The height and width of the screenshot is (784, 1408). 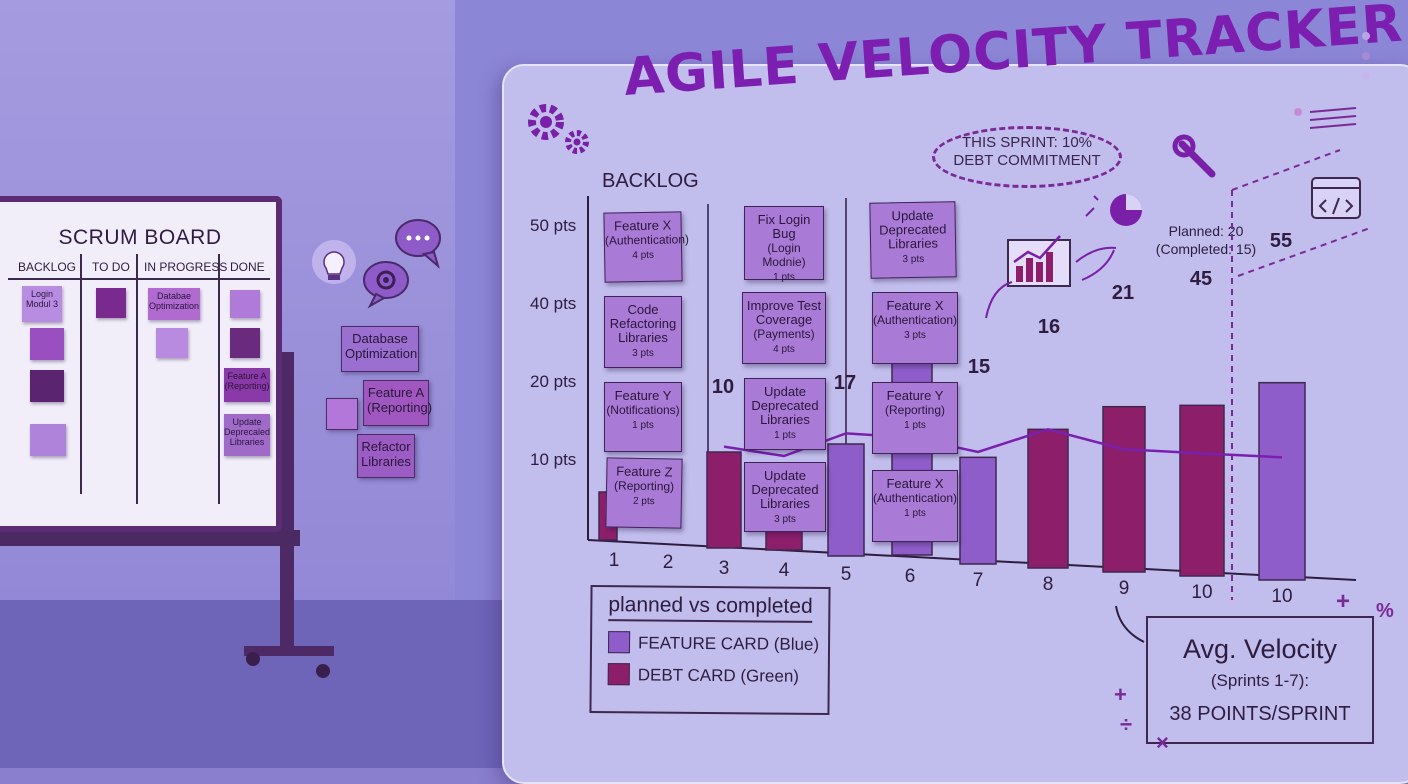 I want to click on backlog-card: Improve Test Coverage (Payments) 4 pts, so click(x=784, y=328).